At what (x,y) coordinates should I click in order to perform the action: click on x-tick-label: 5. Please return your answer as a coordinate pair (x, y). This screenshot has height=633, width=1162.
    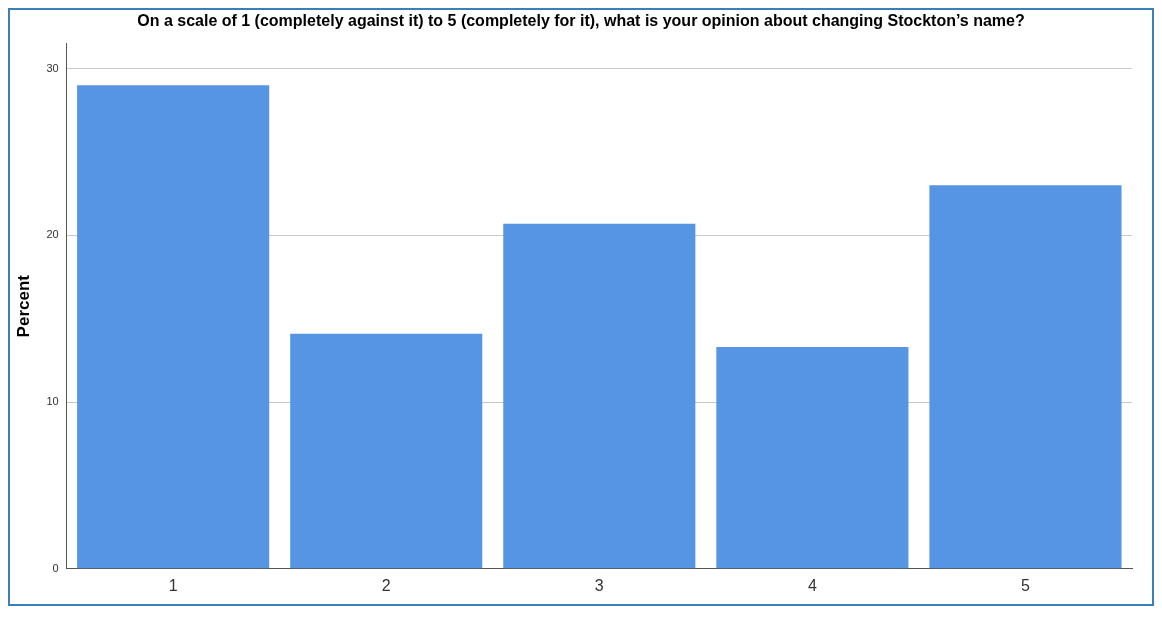
    Looking at the image, I should click on (1026, 585).